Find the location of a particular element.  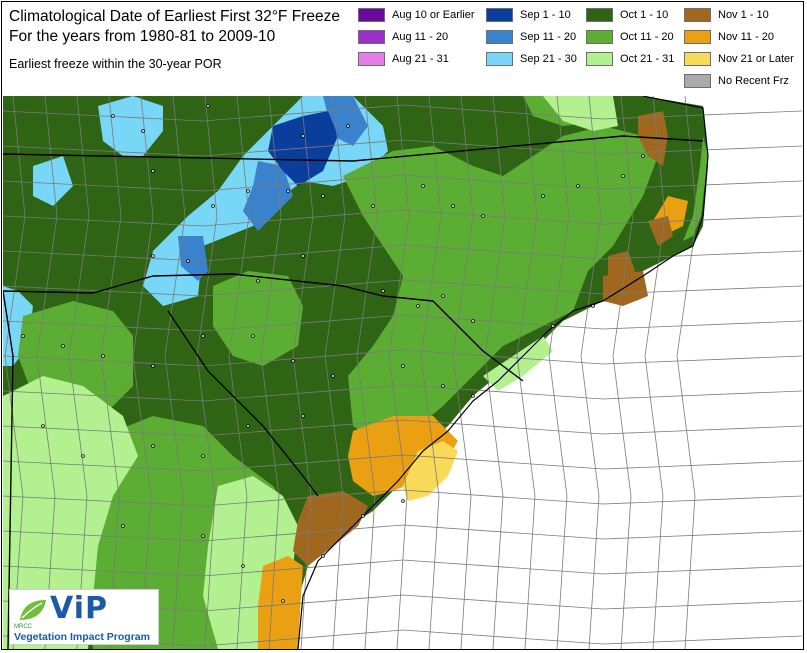

vip-logo: ViP MRCC Vegetation Impact Program is located at coordinates (84, 617).